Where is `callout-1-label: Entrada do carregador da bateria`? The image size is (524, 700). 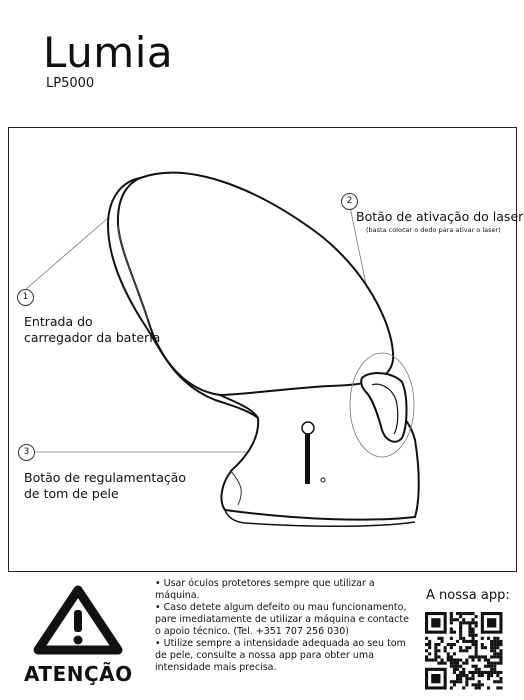
callout-1-label: Entrada do carregador da bateria is located at coordinates (92, 329).